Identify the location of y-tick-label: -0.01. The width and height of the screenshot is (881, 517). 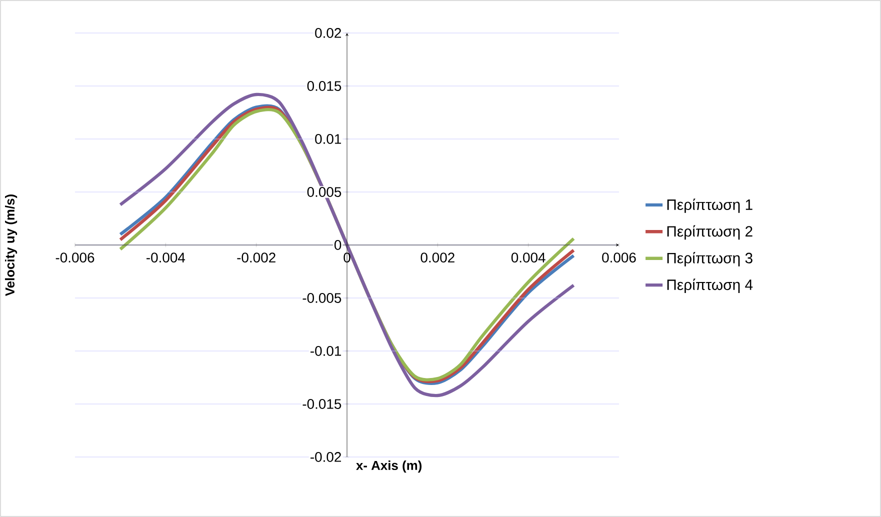
(326, 351).